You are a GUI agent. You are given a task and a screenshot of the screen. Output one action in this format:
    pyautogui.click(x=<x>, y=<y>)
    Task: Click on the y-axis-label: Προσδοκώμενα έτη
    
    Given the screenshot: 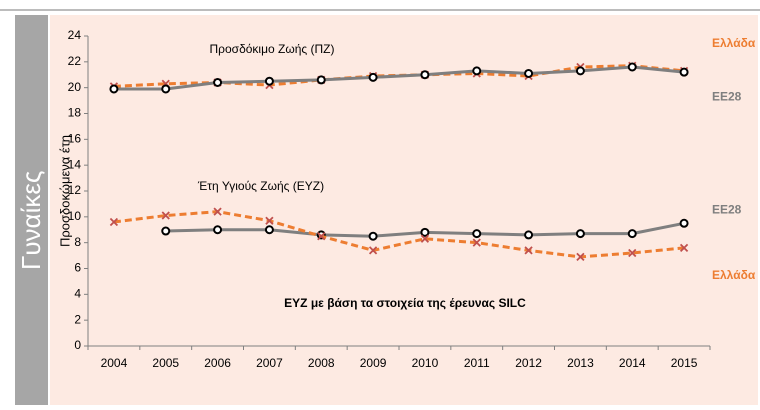 What is the action you would take?
    pyautogui.click(x=64, y=191)
    